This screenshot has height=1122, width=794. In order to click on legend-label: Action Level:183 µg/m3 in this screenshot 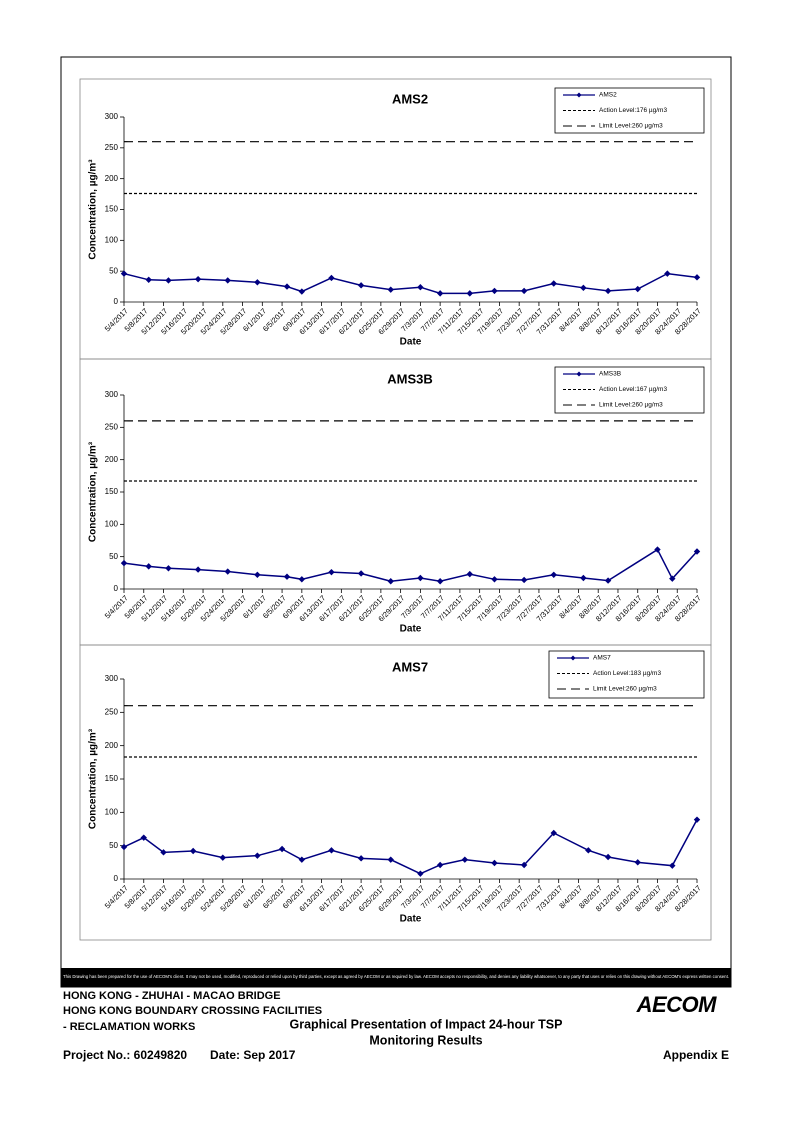, I will do `click(627, 673)`.